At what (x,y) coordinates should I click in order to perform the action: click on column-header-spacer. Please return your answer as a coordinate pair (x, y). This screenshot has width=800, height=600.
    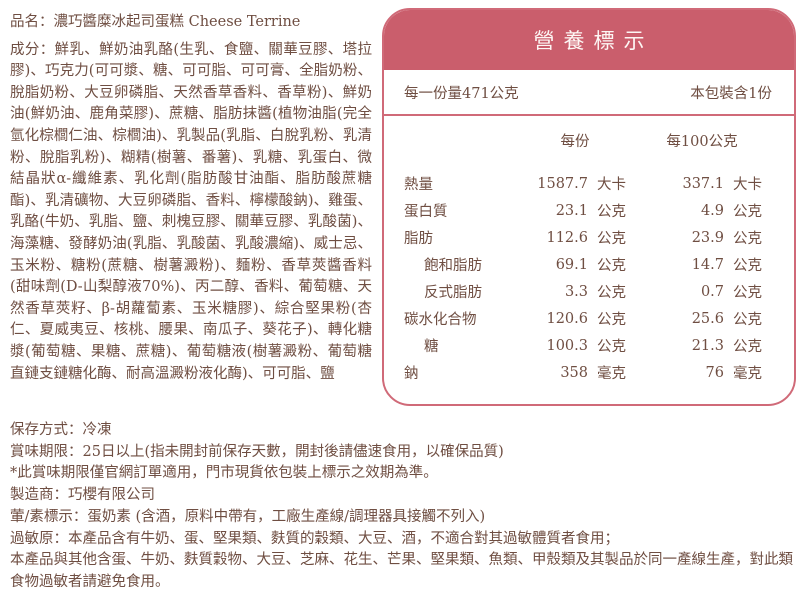
    Looking at the image, I should click on (460, 141).